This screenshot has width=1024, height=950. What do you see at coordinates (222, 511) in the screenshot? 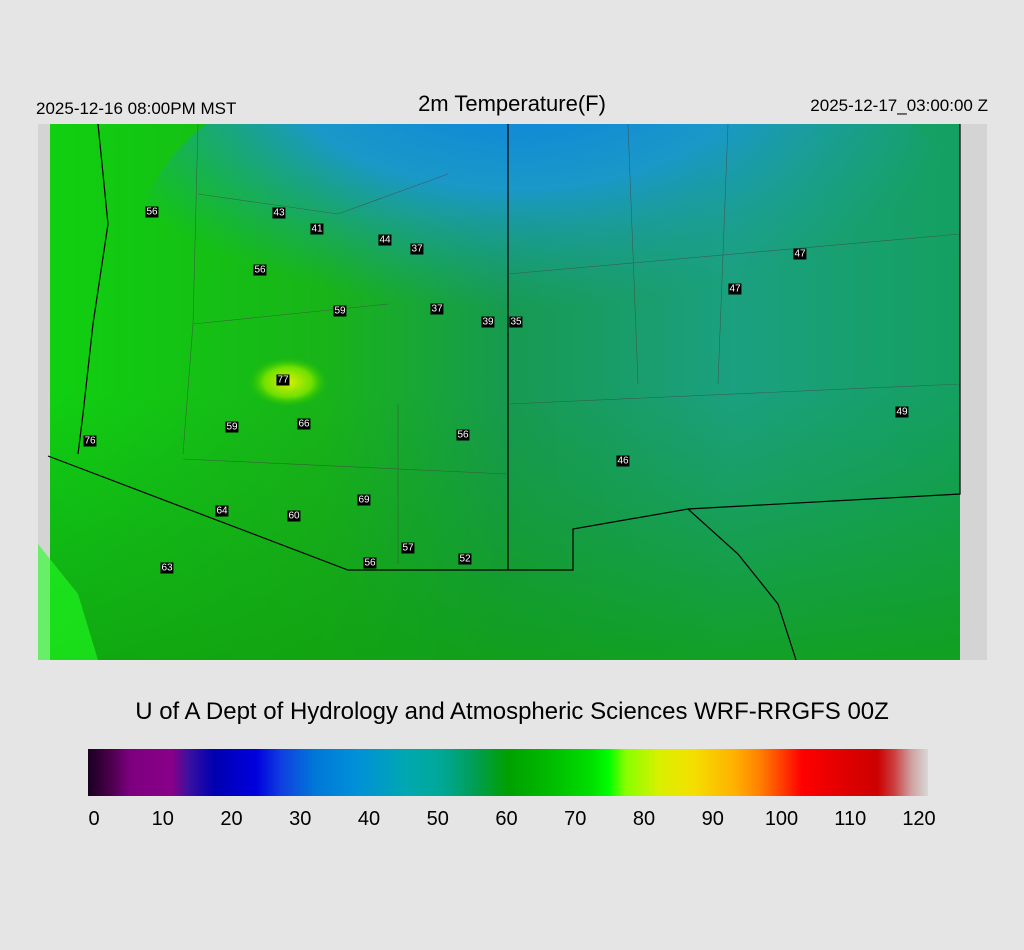
I see `station-value: 64` at bounding box center [222, 511].